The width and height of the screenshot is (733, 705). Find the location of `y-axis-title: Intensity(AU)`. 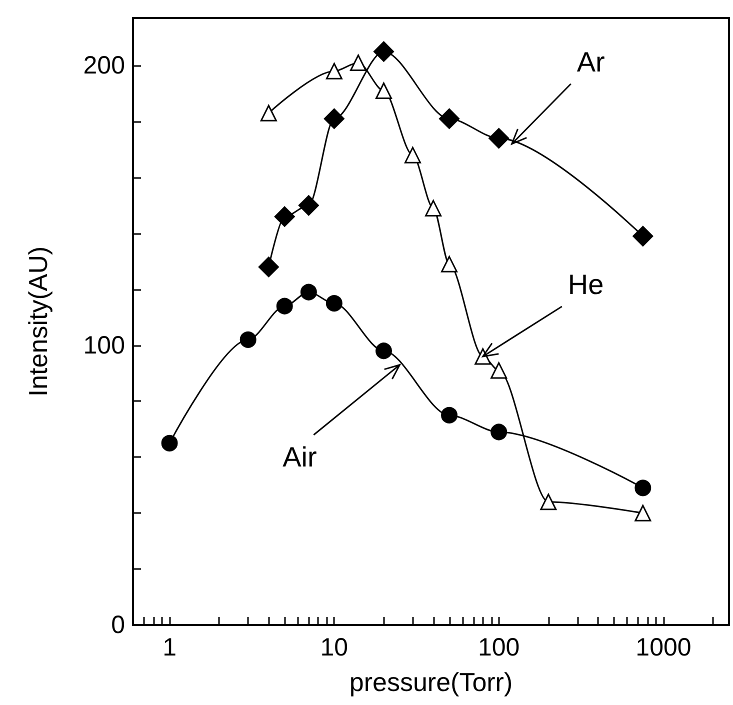

y-axis-title: Intensity(AU) is located at coordinates (38, 321).